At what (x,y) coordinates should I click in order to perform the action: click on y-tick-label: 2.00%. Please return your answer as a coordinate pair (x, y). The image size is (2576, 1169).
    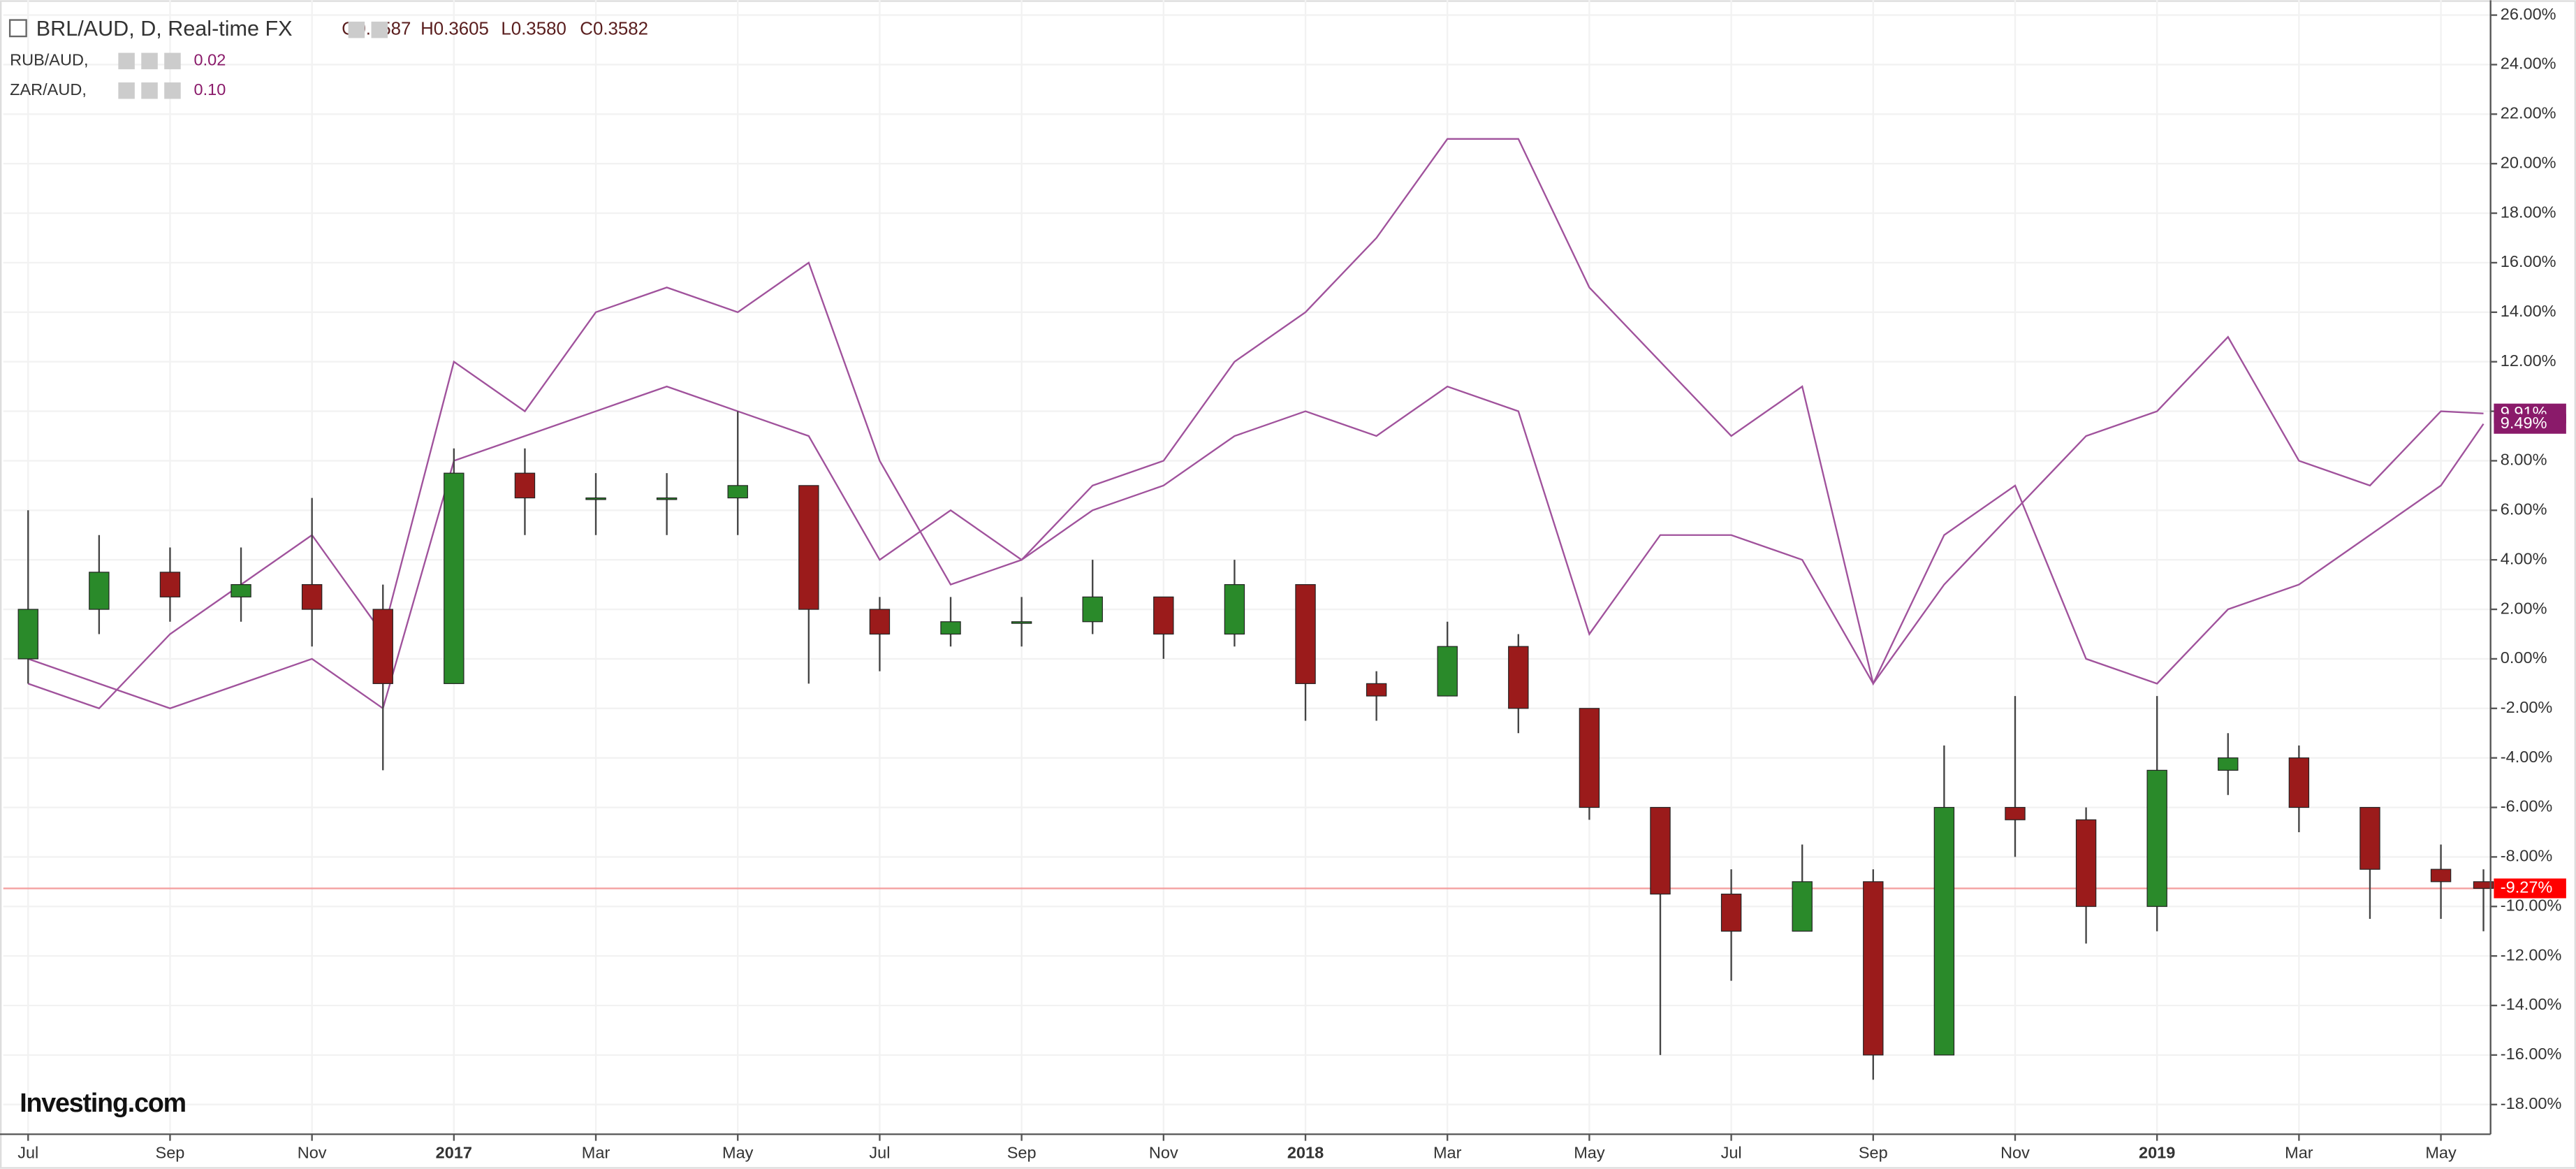
    Looking at the image, I should click on (2524, 608).